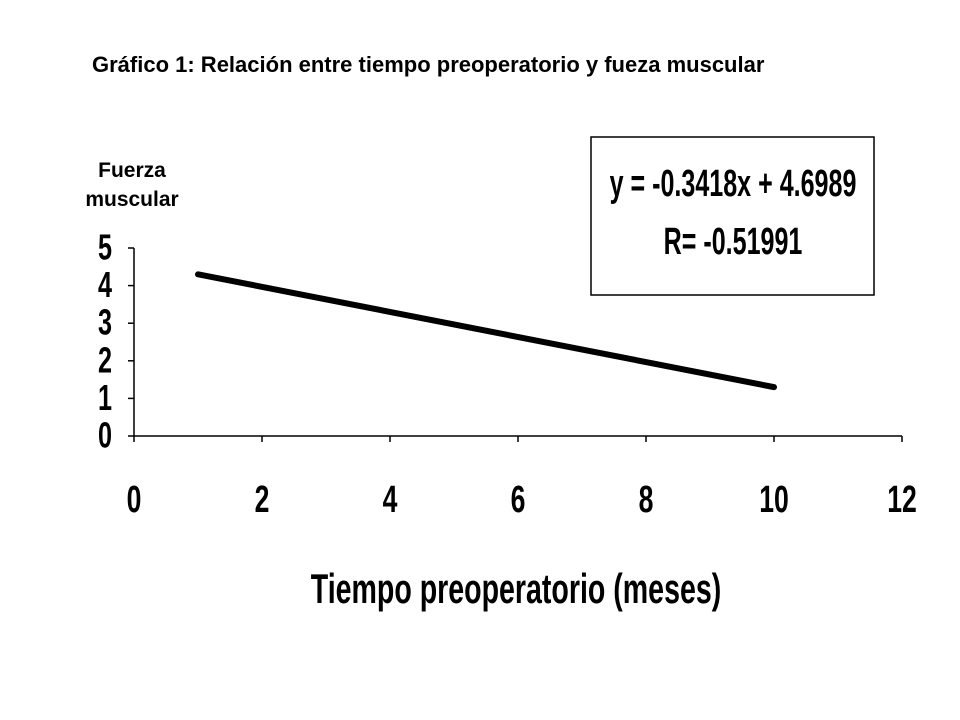  I want to click on x-tick-label: 6, so click(518, 498).